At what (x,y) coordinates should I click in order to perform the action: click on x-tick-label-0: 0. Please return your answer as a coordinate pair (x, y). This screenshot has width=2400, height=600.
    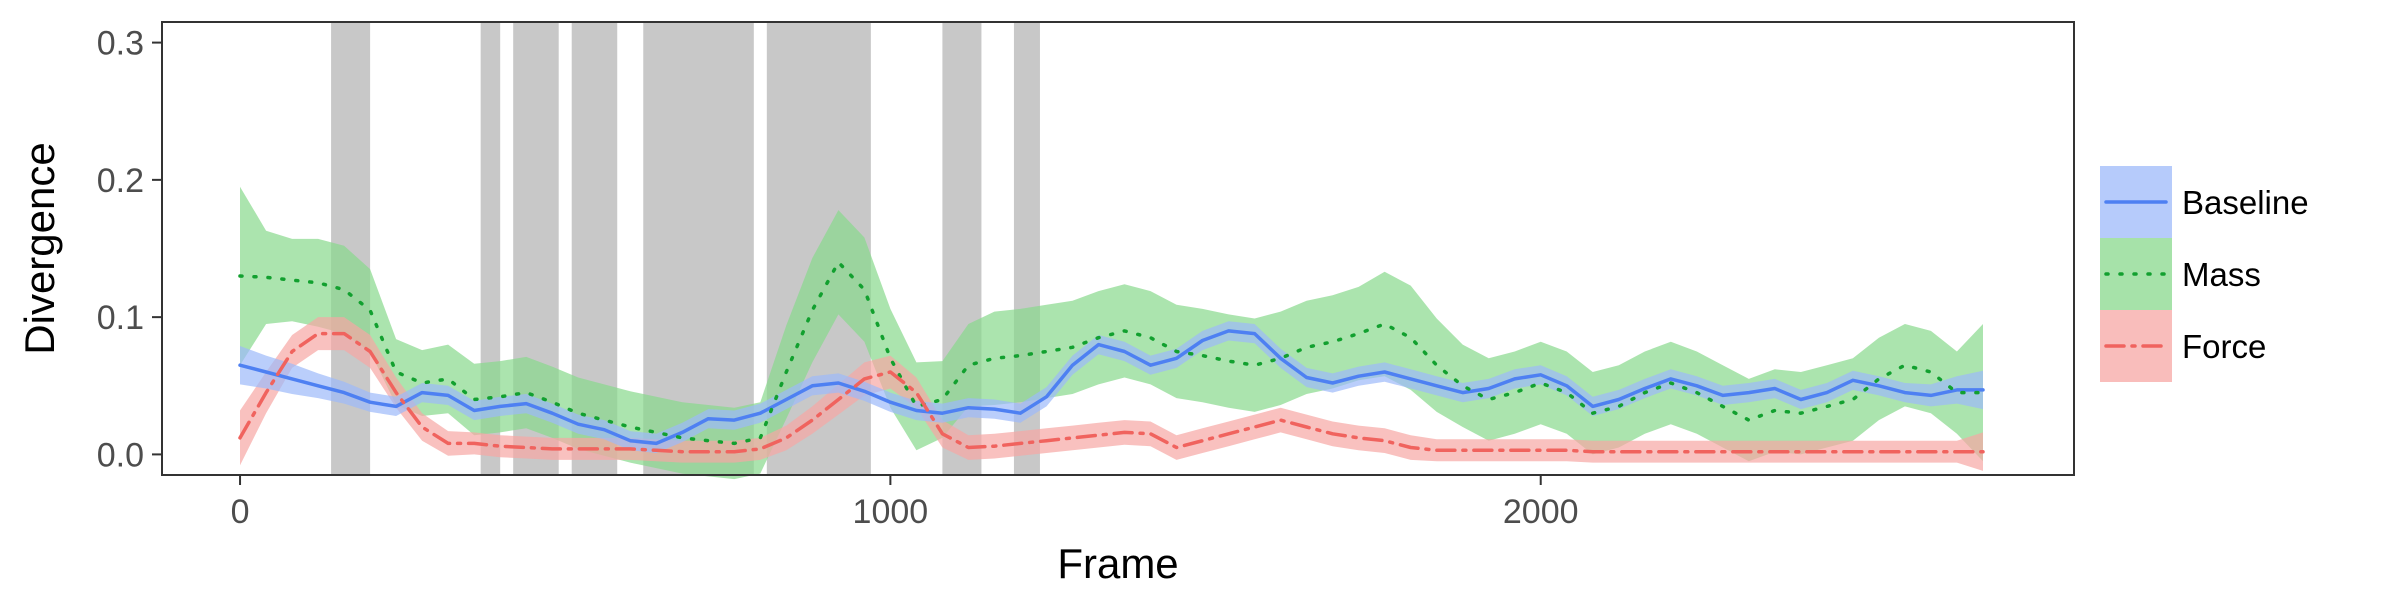
    Looking at the image, I should click on (240, 512).